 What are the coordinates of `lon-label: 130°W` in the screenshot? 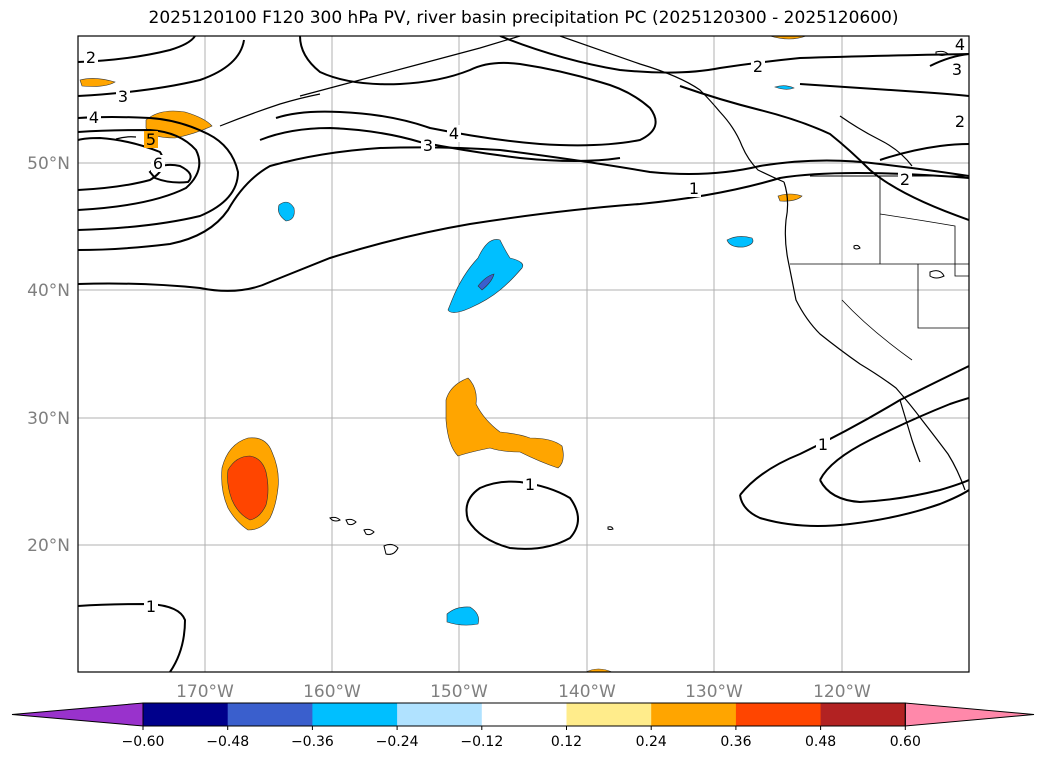 It's located at (714, 692).